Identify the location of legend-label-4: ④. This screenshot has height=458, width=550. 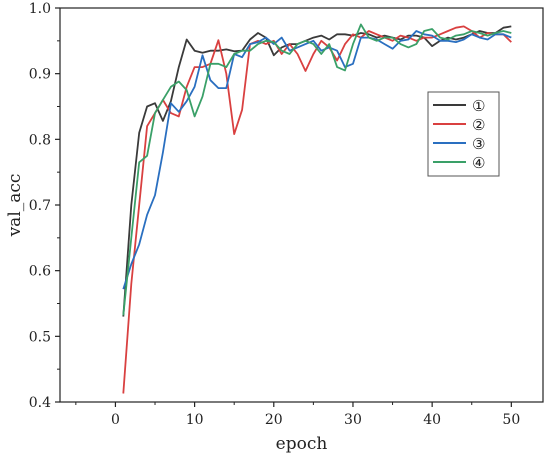
(478, 163).